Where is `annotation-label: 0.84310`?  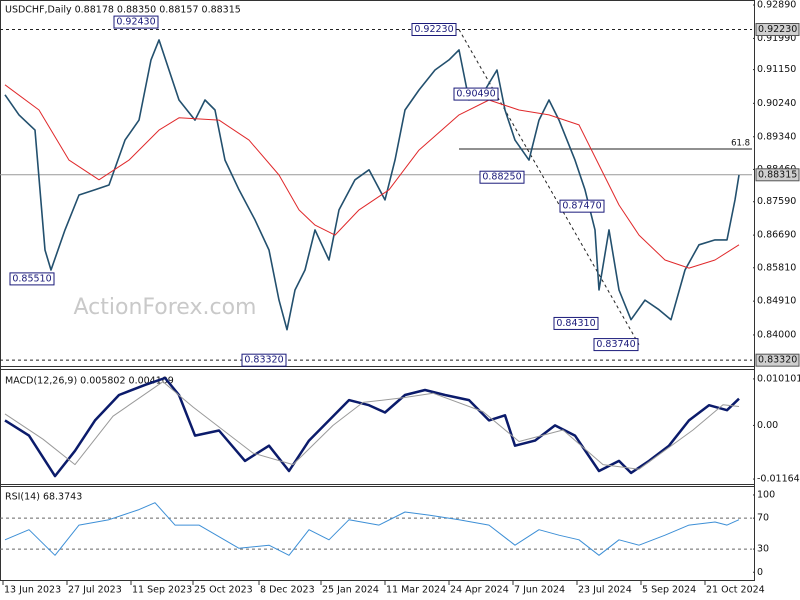
annotation-label: 0.84310 is located at coordinates (575, 323).